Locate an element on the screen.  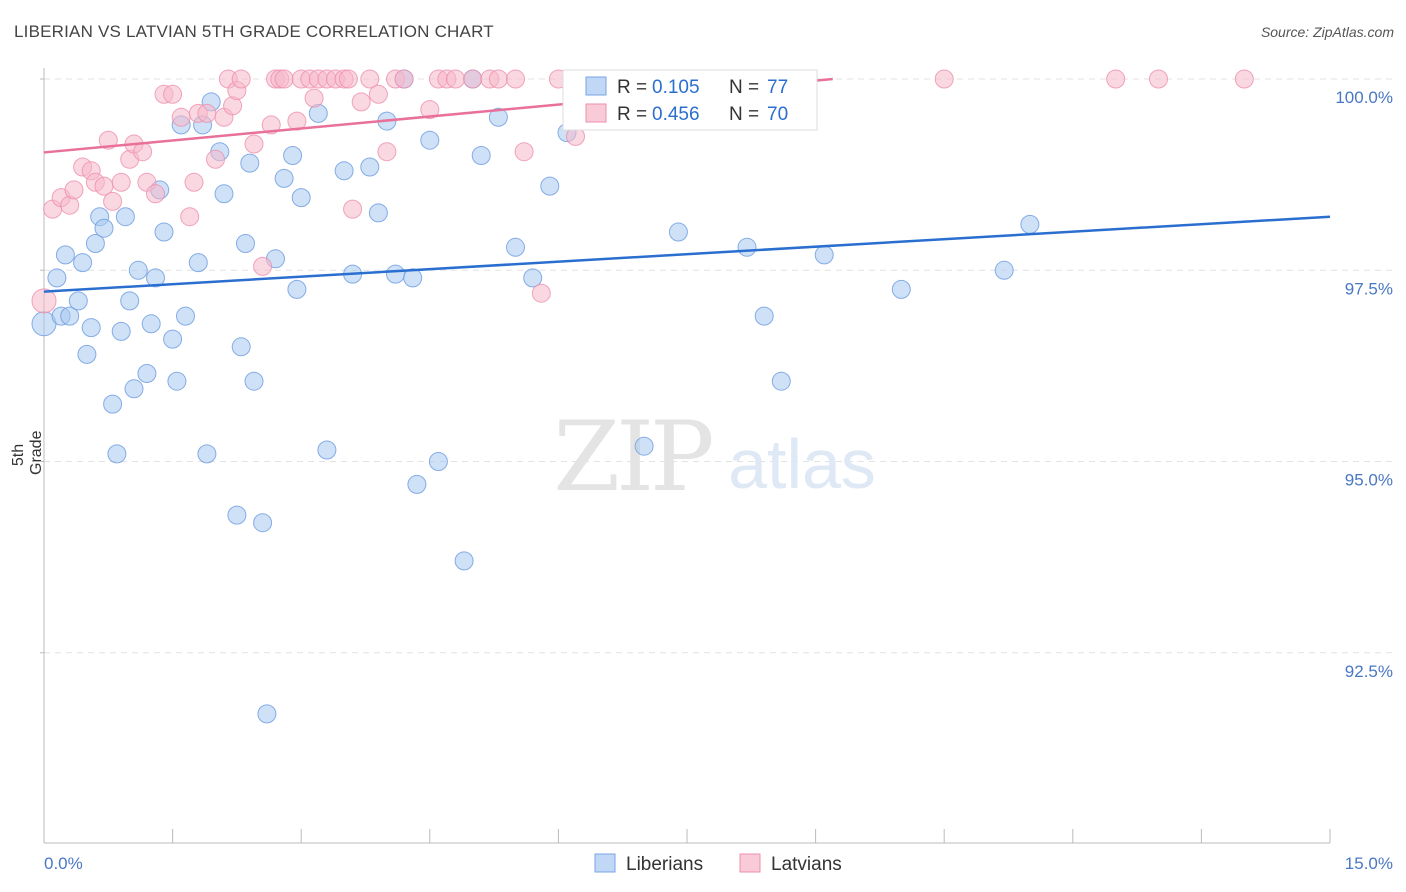
bottom-legend: Liberians Latvians is located at coordinates (718, 864).